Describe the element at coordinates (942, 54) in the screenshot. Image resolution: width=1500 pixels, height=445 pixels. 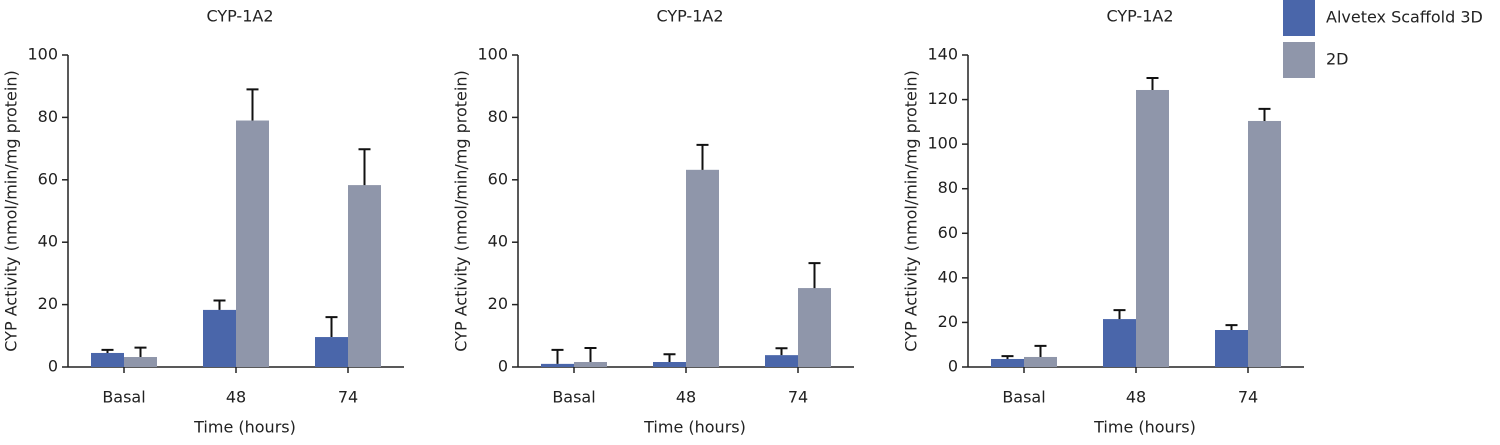
I see `y-tick-label: 140` at that location.